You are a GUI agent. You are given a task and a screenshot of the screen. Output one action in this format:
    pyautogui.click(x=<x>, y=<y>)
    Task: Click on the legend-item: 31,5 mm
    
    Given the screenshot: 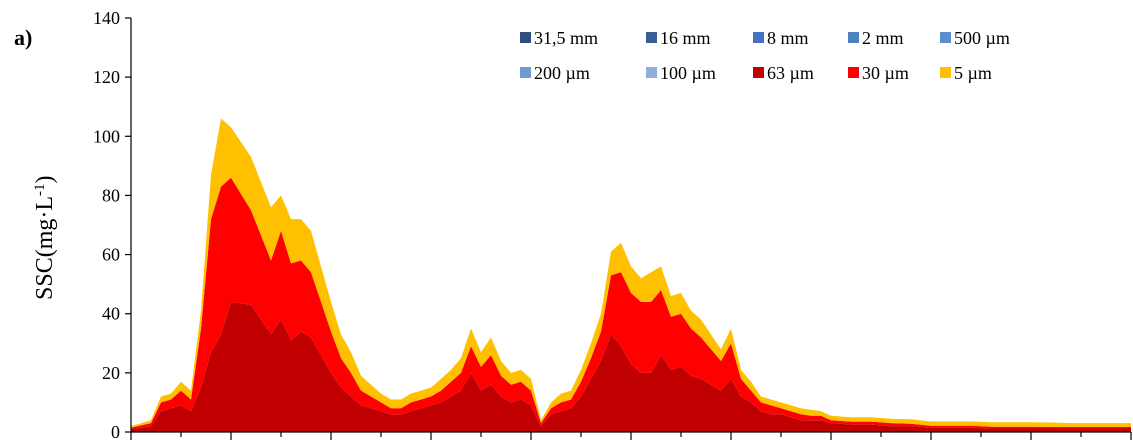 What is the action you would take?
    pyautogui.click(x=559, y=38)
    